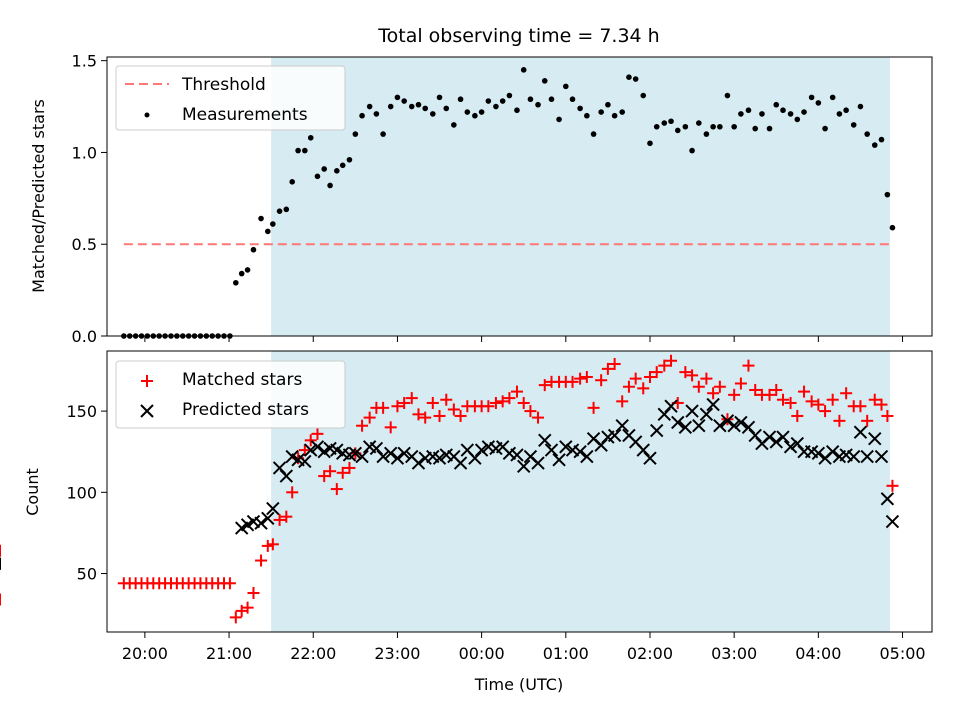  I want to click on bottom-y-ticks: 50 100 150, so click(86, 493).